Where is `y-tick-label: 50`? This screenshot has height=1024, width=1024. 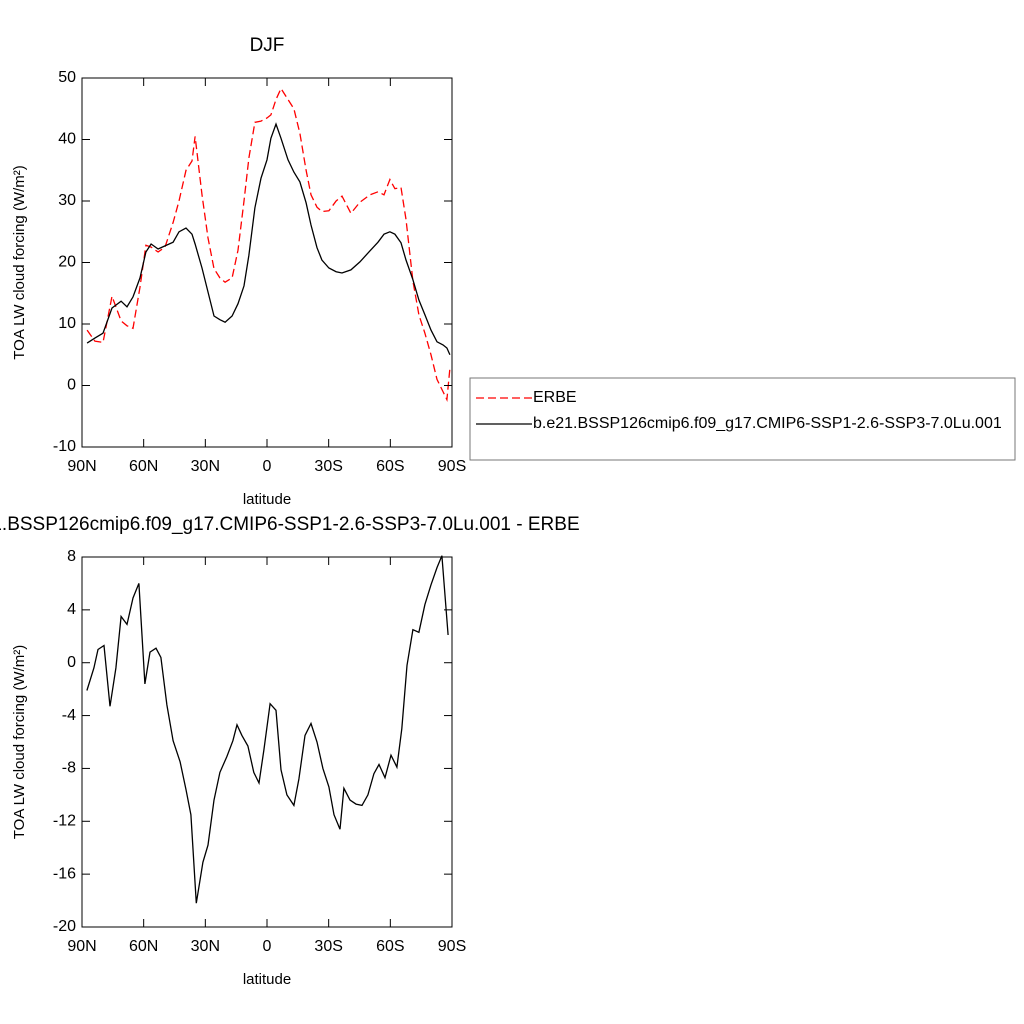 y-tick-label: 50 is located at coordinates (67, 77).